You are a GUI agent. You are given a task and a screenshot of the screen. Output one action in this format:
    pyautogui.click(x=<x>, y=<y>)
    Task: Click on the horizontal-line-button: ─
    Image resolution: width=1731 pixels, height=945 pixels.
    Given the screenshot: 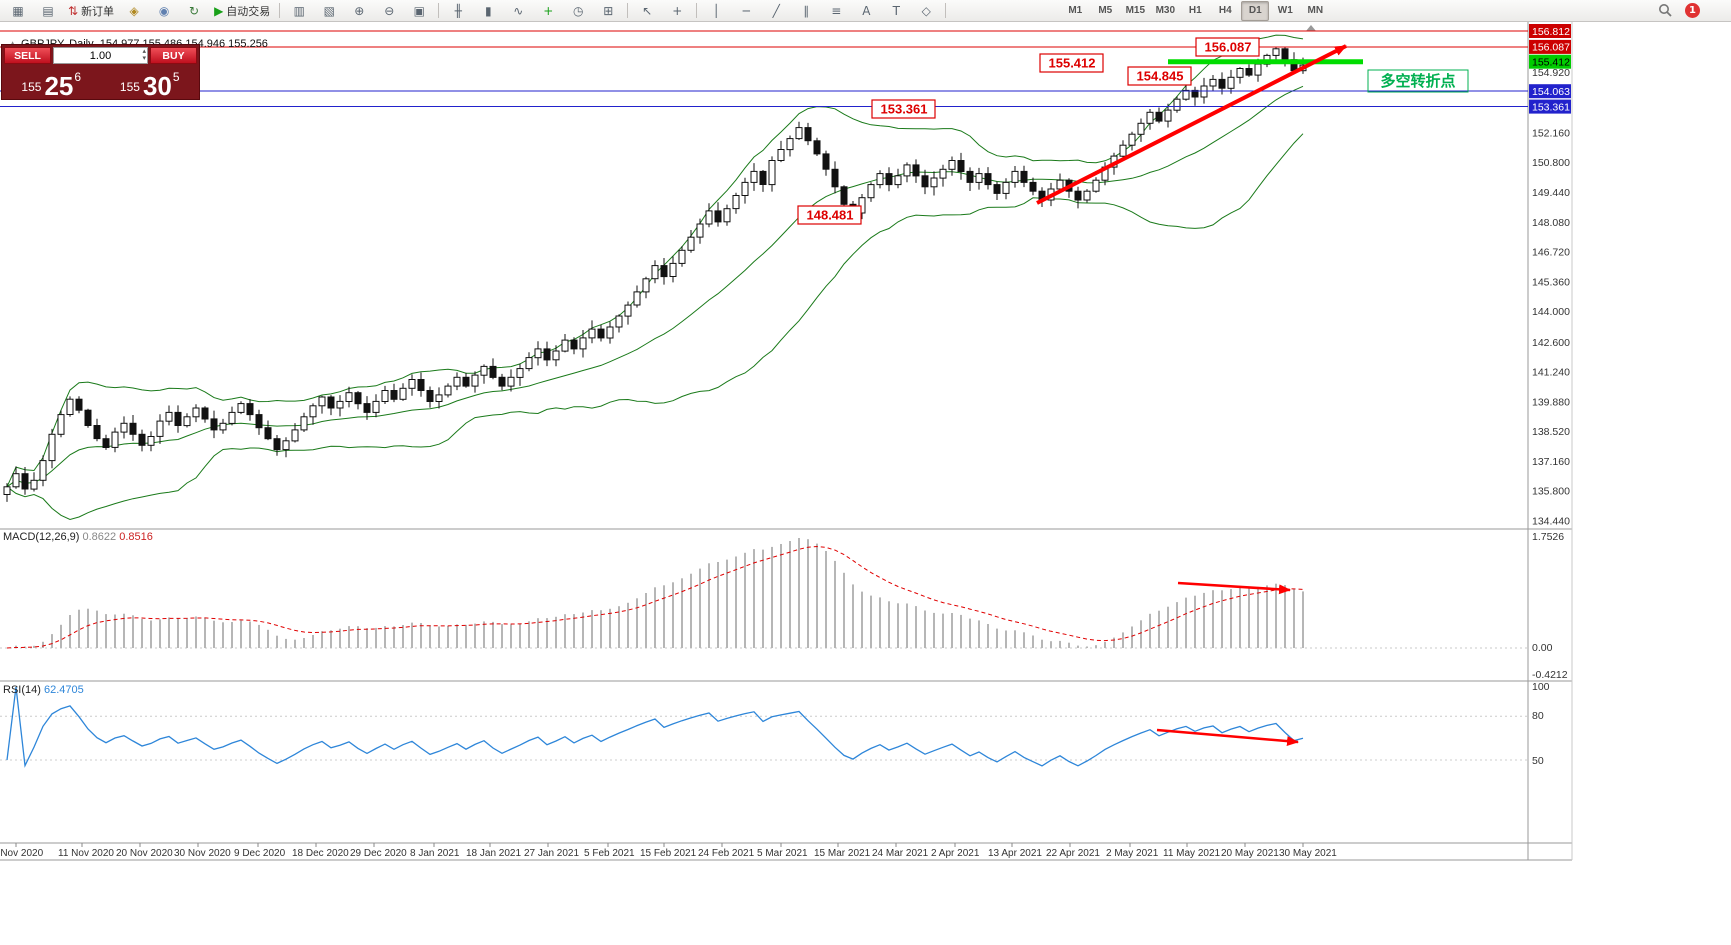 What is the action you would take?
    pyautogui.click(x=746, y=11)
    